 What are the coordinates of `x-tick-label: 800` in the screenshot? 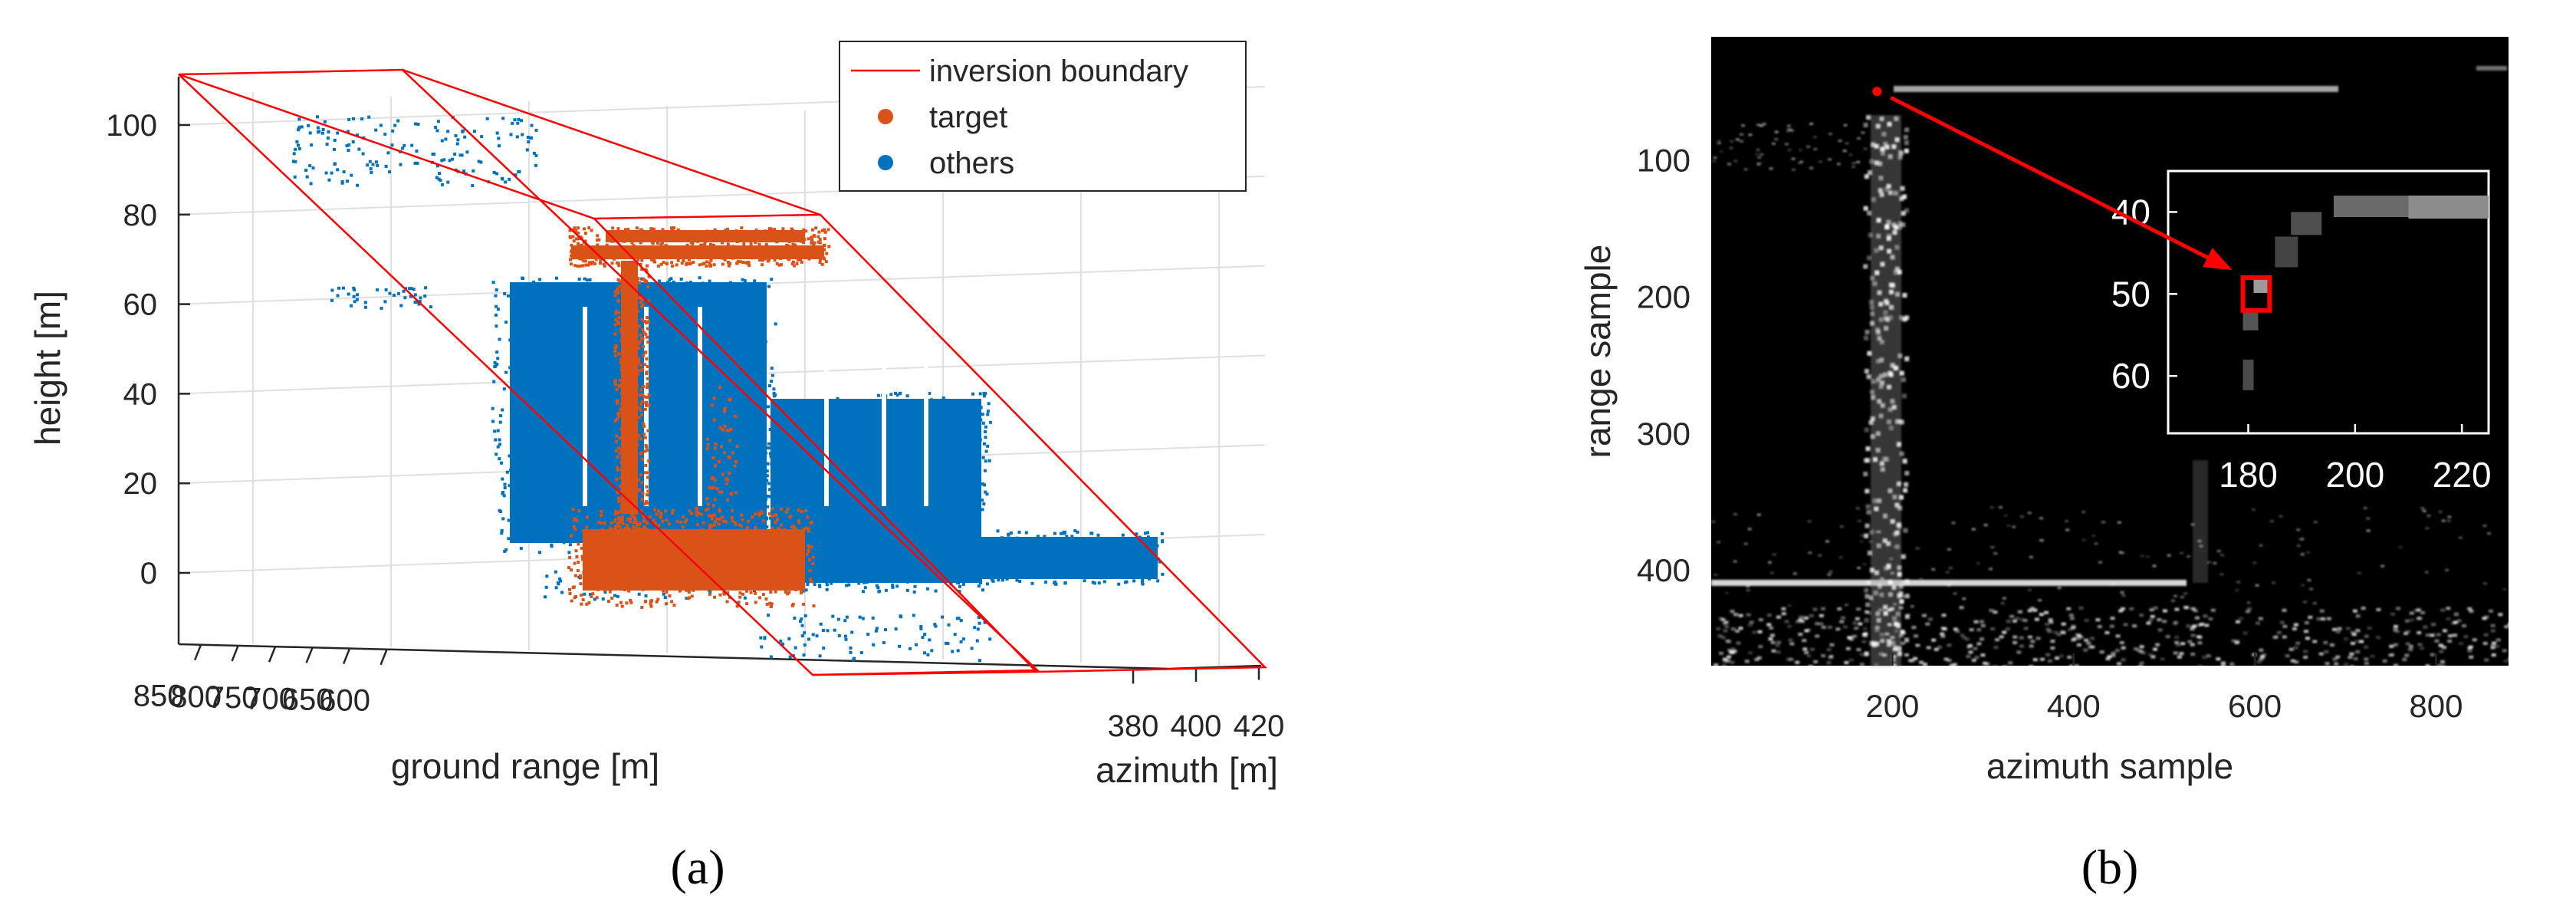 It's located at (196, 697).